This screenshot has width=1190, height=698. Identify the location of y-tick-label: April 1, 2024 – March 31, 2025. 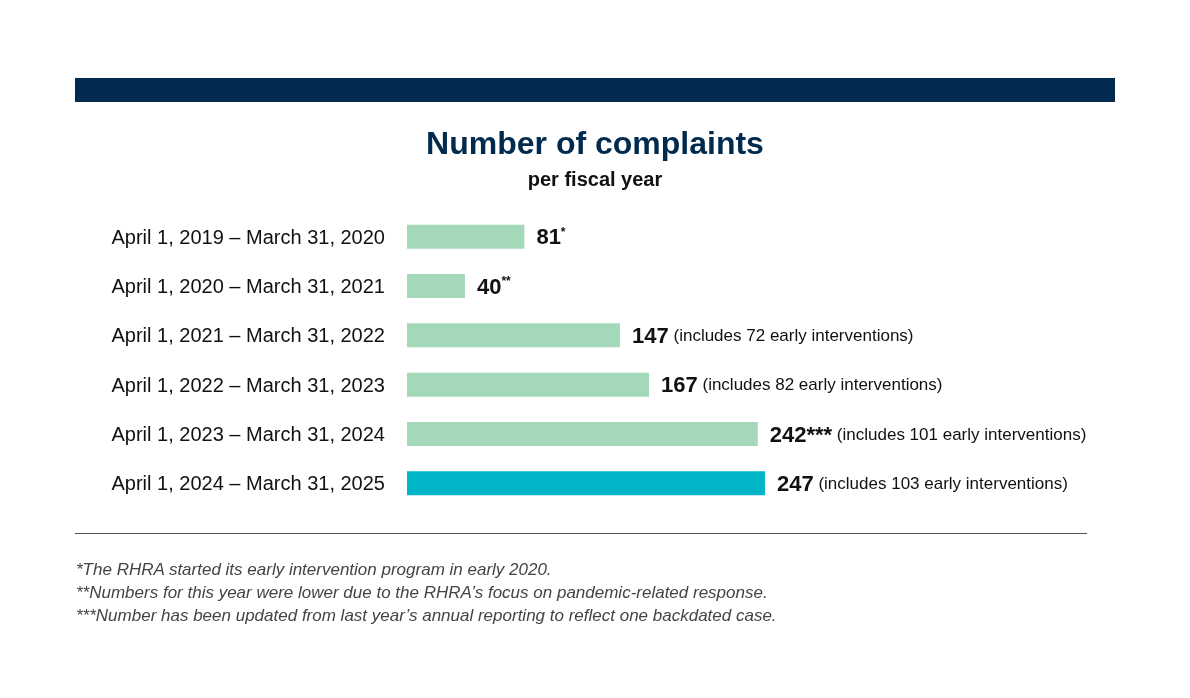
(248, 483).